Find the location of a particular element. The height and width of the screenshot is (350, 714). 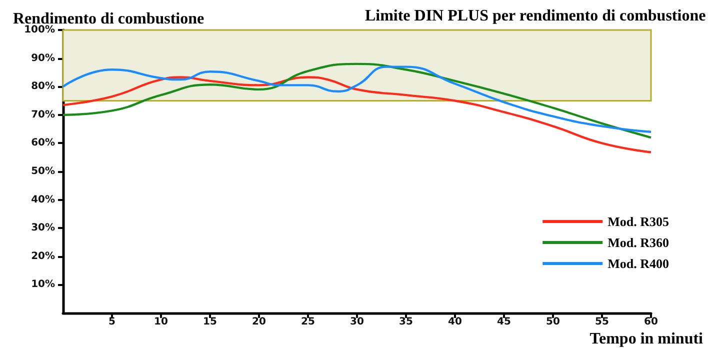

y-tick-label: 30% is located at coordinates (43, 228).